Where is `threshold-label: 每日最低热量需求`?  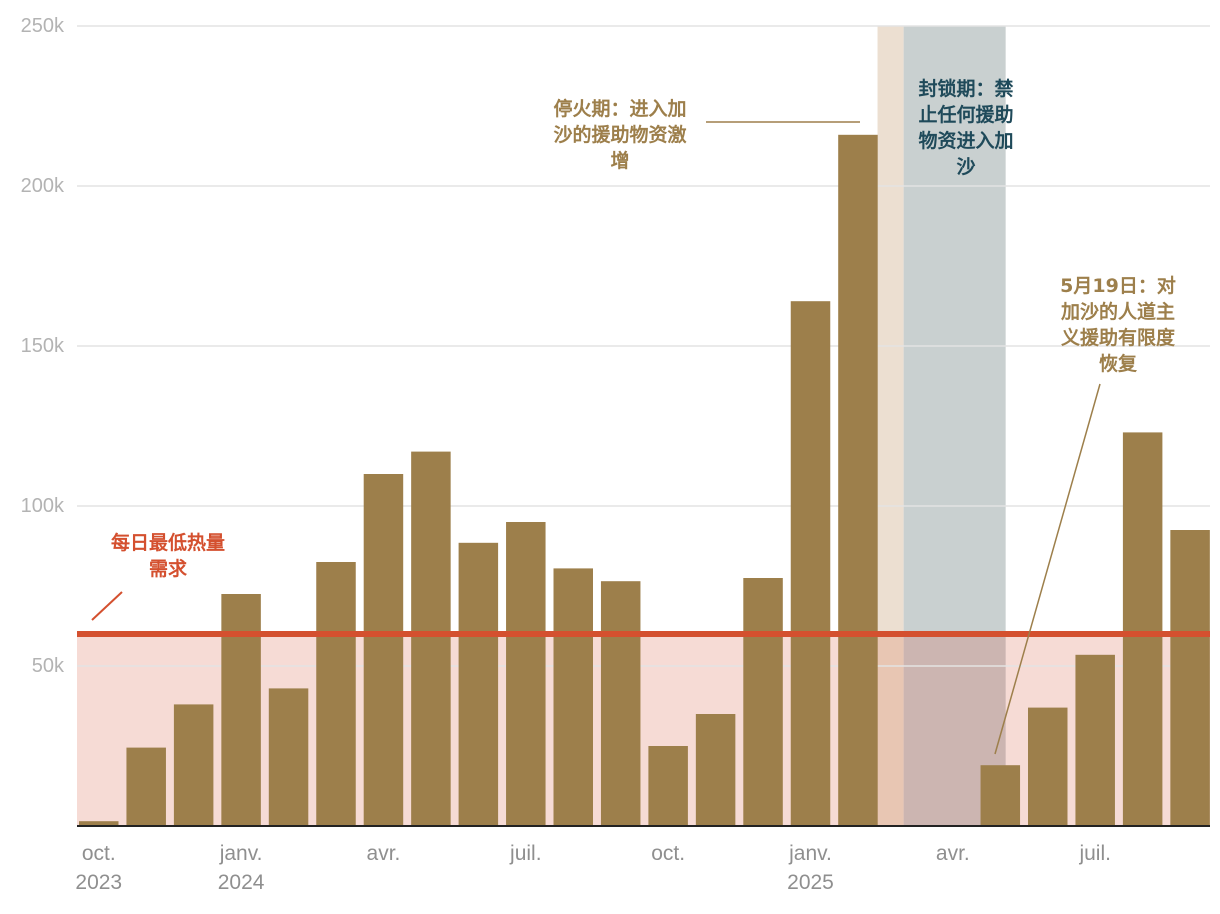 threshold-label: 每日最低热量需求 is located at coordinates (168, 555).